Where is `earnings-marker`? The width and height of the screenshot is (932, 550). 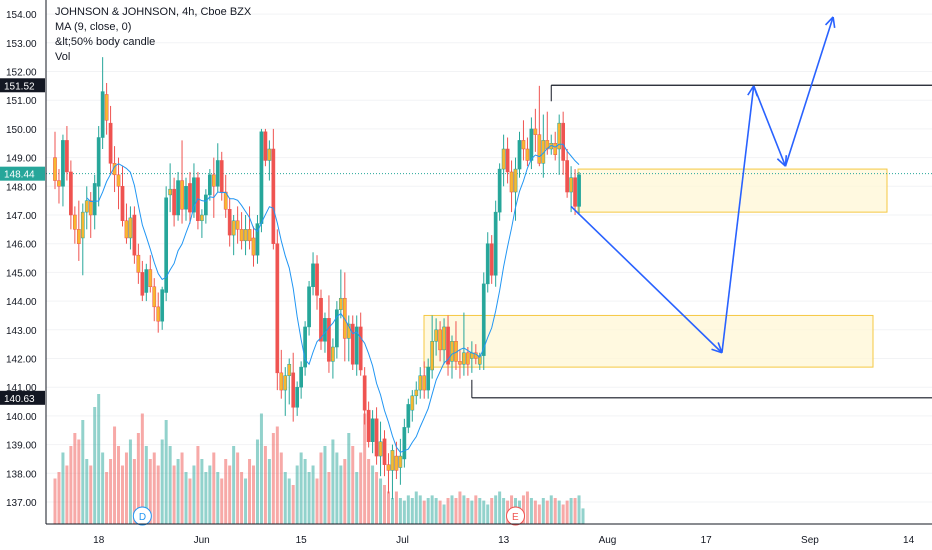
earnings-marker is located at coordinates (516, 516).